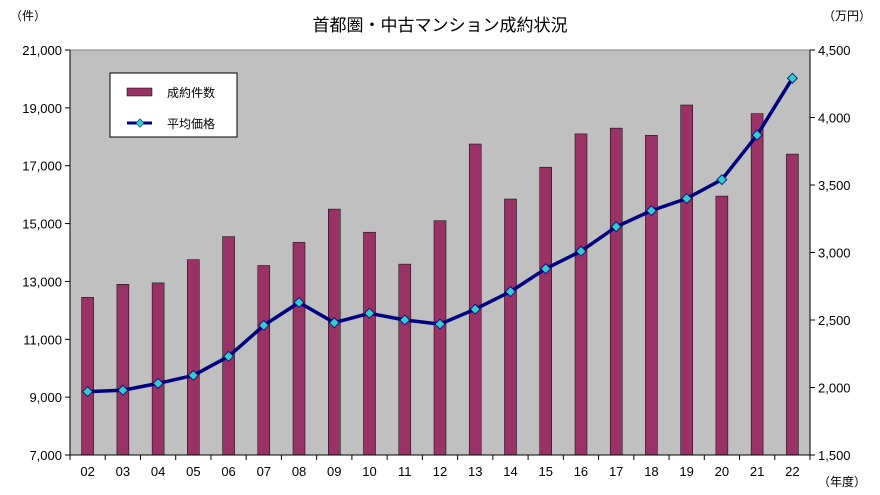 This screenshot has width=880, height=495. Describe the element at coordinates (545, 471) in the screenshot. I see `x-tick-label: 15` at that location.